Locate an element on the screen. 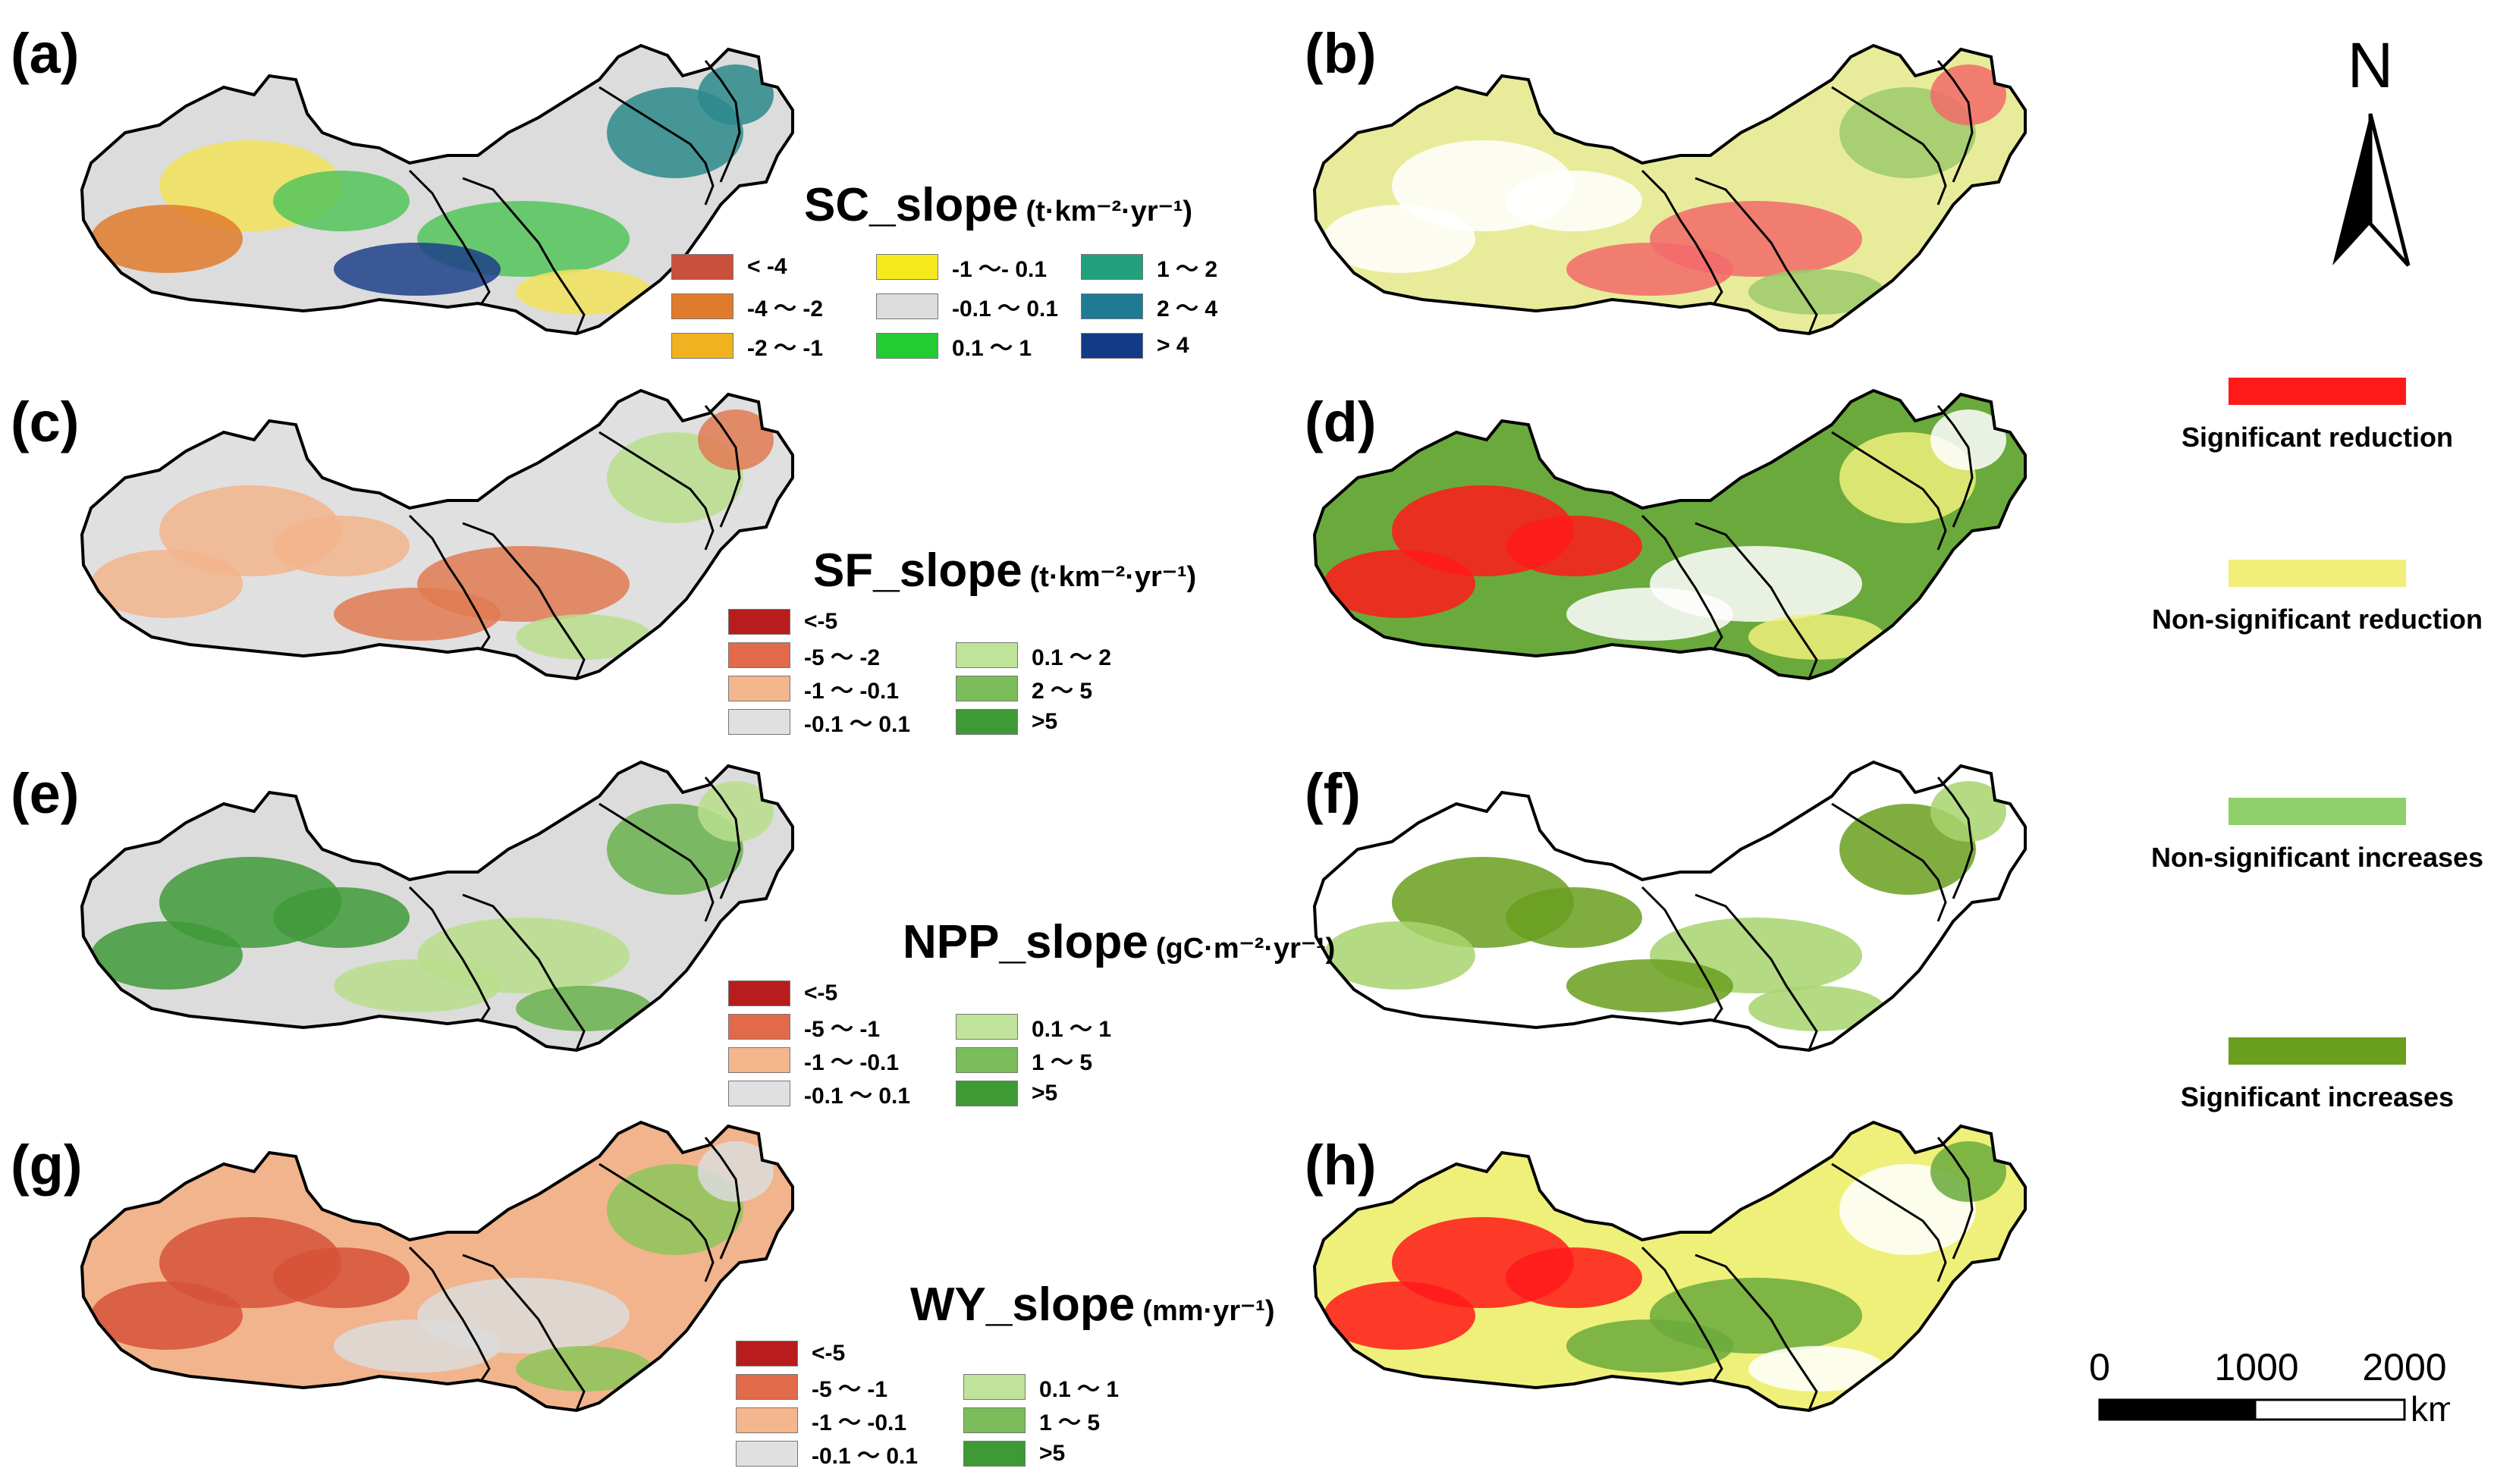 The image size is (2494, 1484). sf-legend-label: 0.1 ～ 2 is located at coordinates (1072, 657).